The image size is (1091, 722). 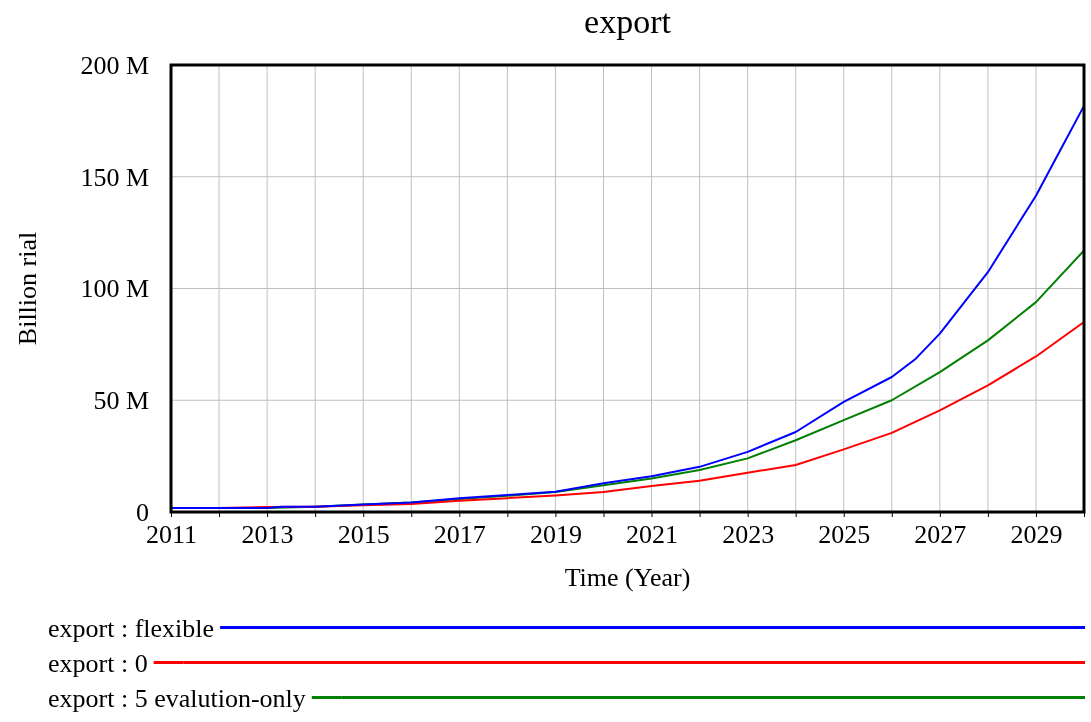 What do you see at coordinates (1036, 535) in the screenshot?
I see `x-tick-label: 2029` at bounding box center [1036, 535].